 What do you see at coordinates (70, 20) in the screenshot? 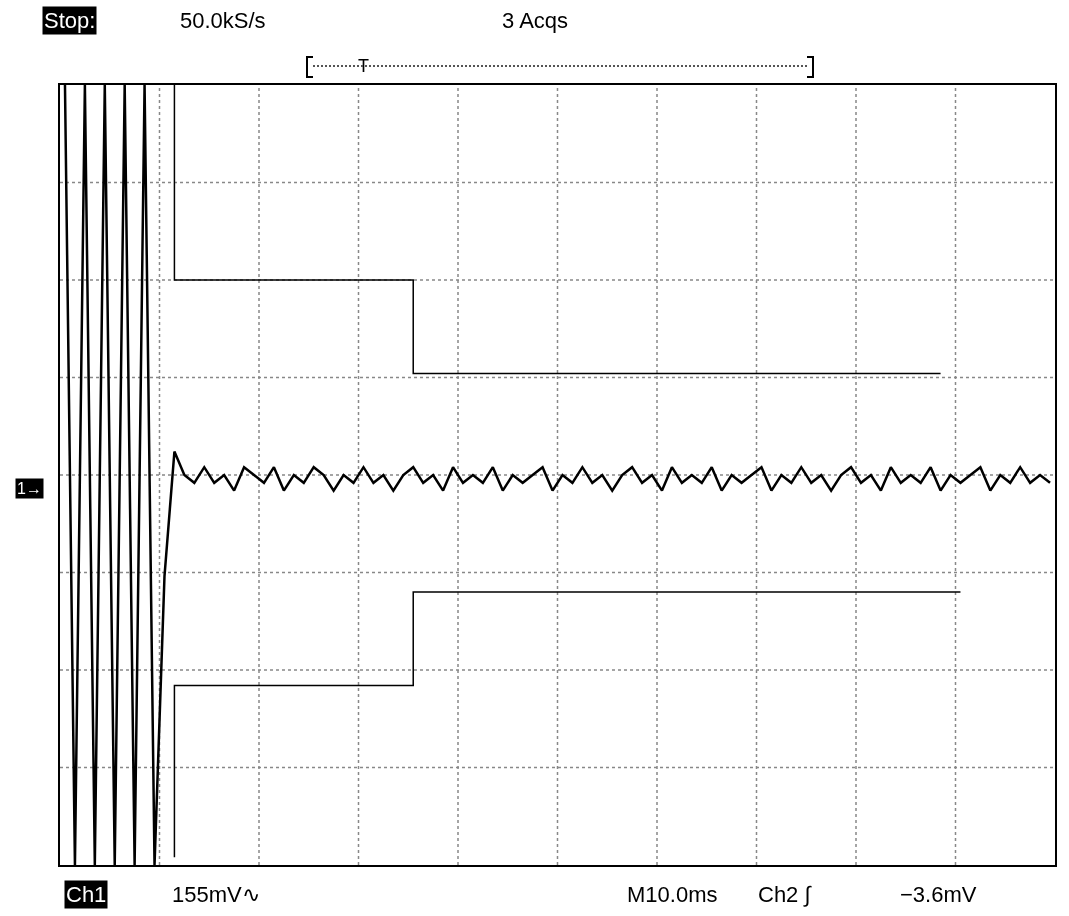
I see `text: Stop:` at bounding box center [70, 20].